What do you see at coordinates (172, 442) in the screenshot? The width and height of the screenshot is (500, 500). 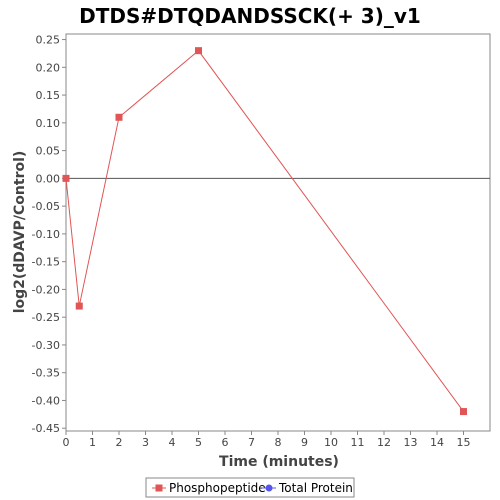 I see `x-tick-label: 4` at bounding box center [172, 442].